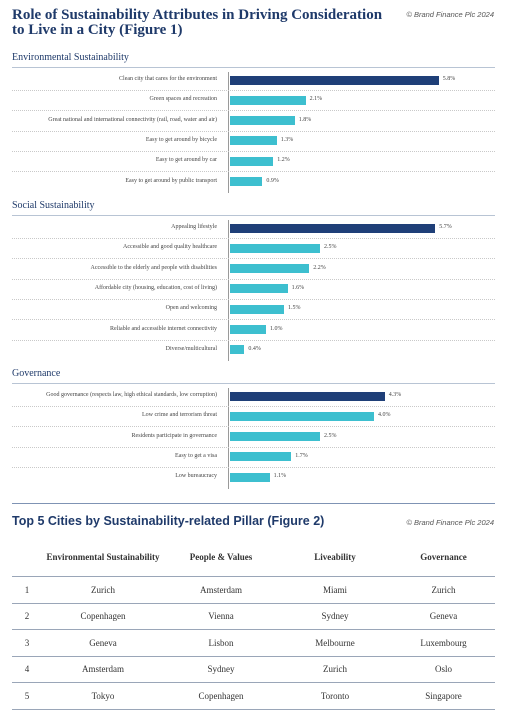 Image resolution: width=506 pixels, height=726 pixels. Describe the element at coordinates (70, 57) in the screenshot. I see `section-title: Environmental Sustainability` at that location.